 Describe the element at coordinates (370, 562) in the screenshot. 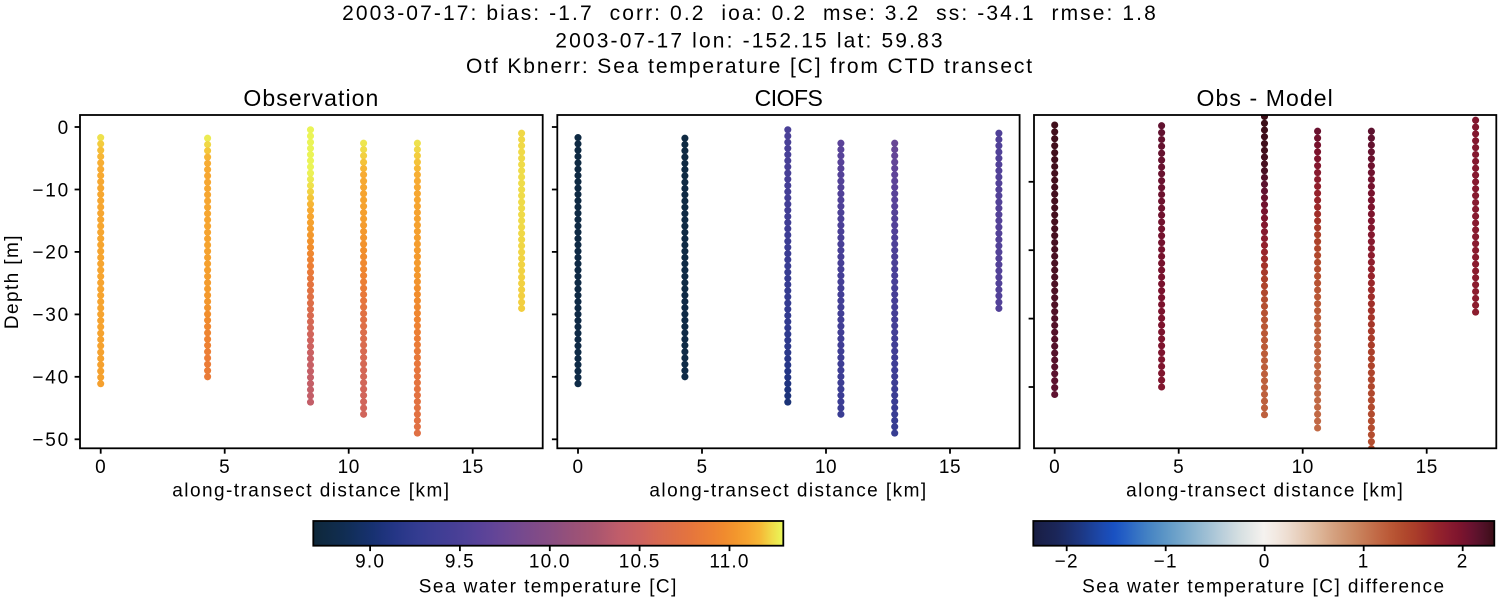

I see `svg-text: 9.0` at that location.